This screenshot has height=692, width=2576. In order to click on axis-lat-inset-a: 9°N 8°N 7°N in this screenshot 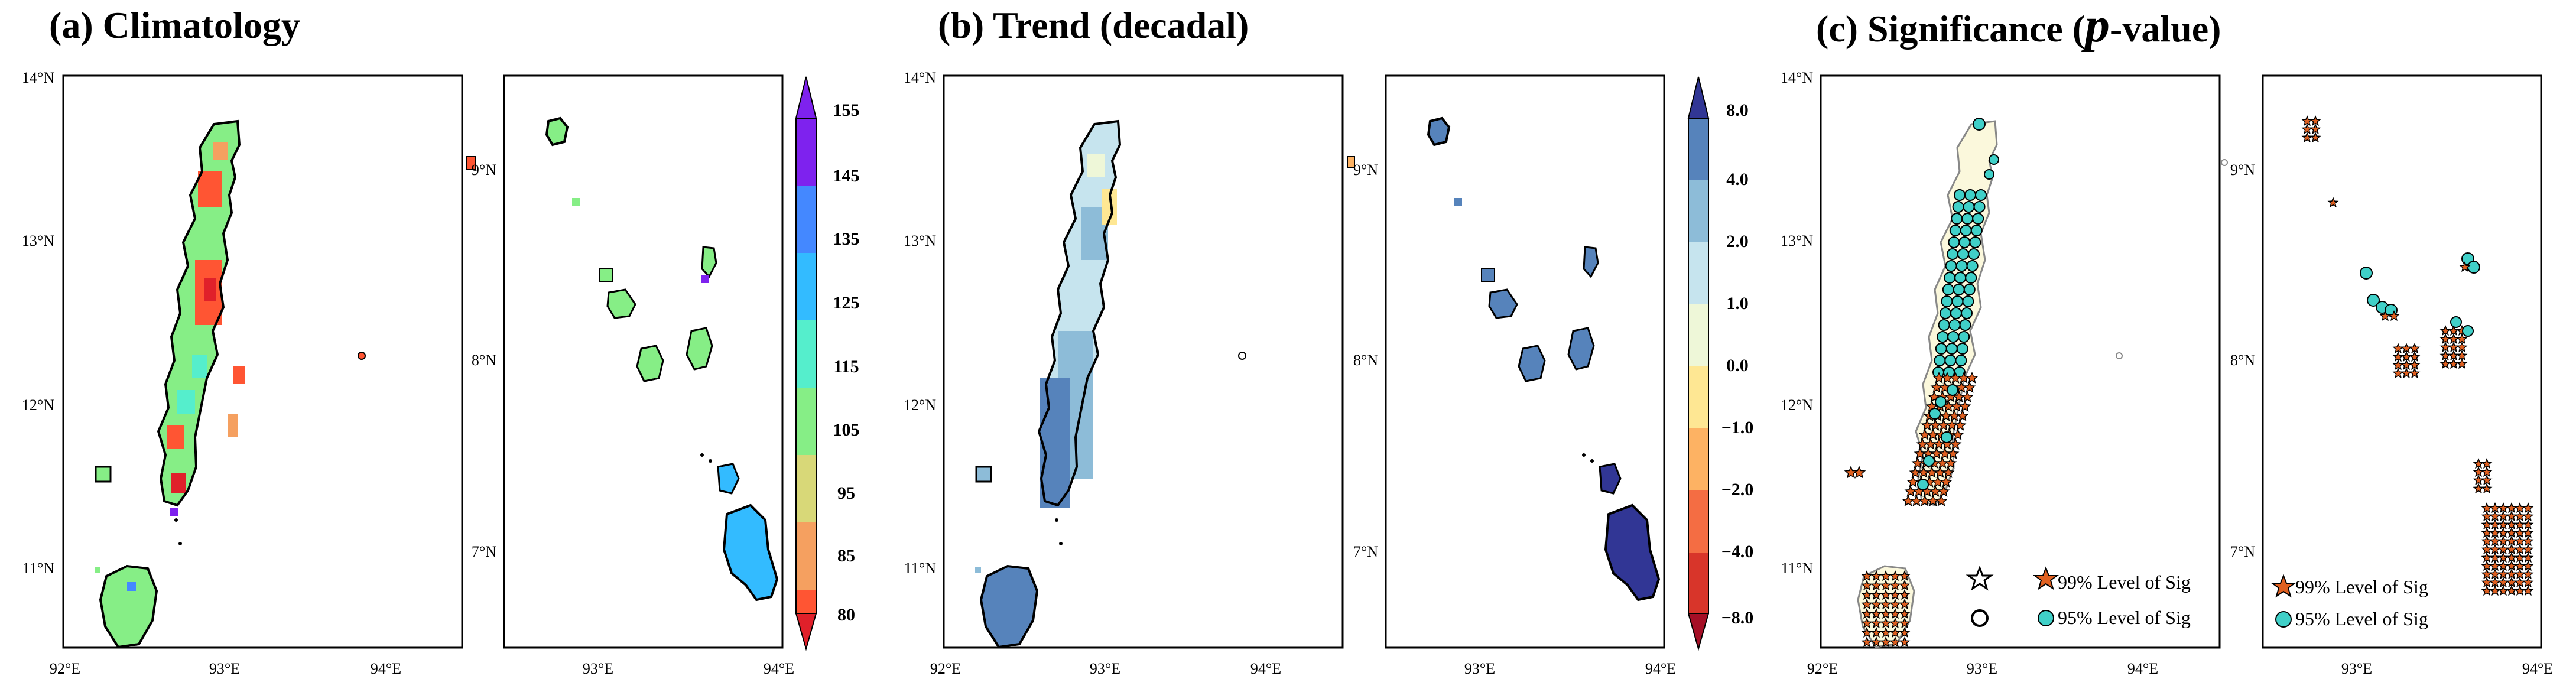, I will do `click(484, 360)`.